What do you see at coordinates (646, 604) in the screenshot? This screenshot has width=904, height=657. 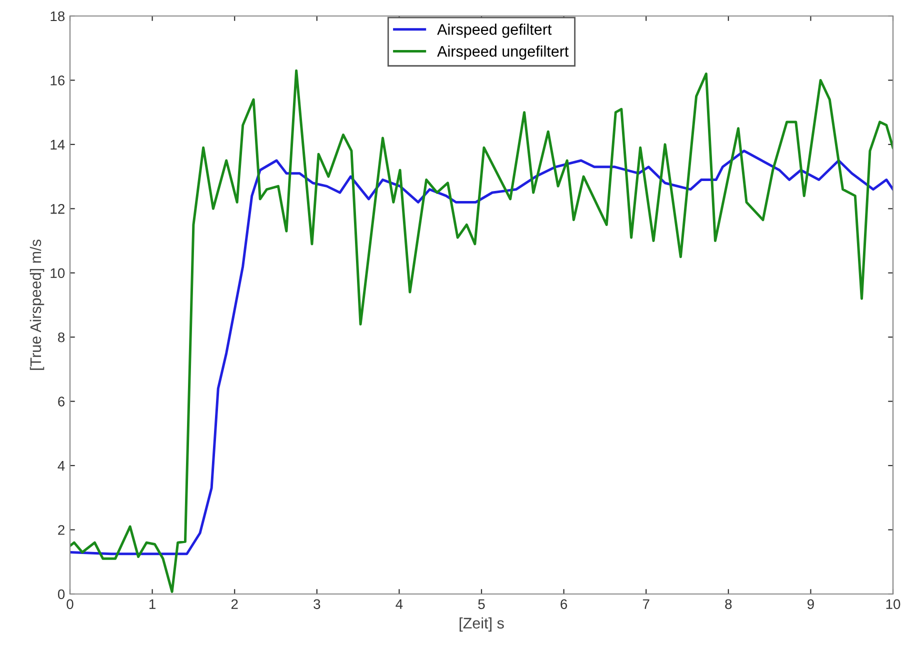 I see `x-tick-label: 7` at bounding box center [646, 604].